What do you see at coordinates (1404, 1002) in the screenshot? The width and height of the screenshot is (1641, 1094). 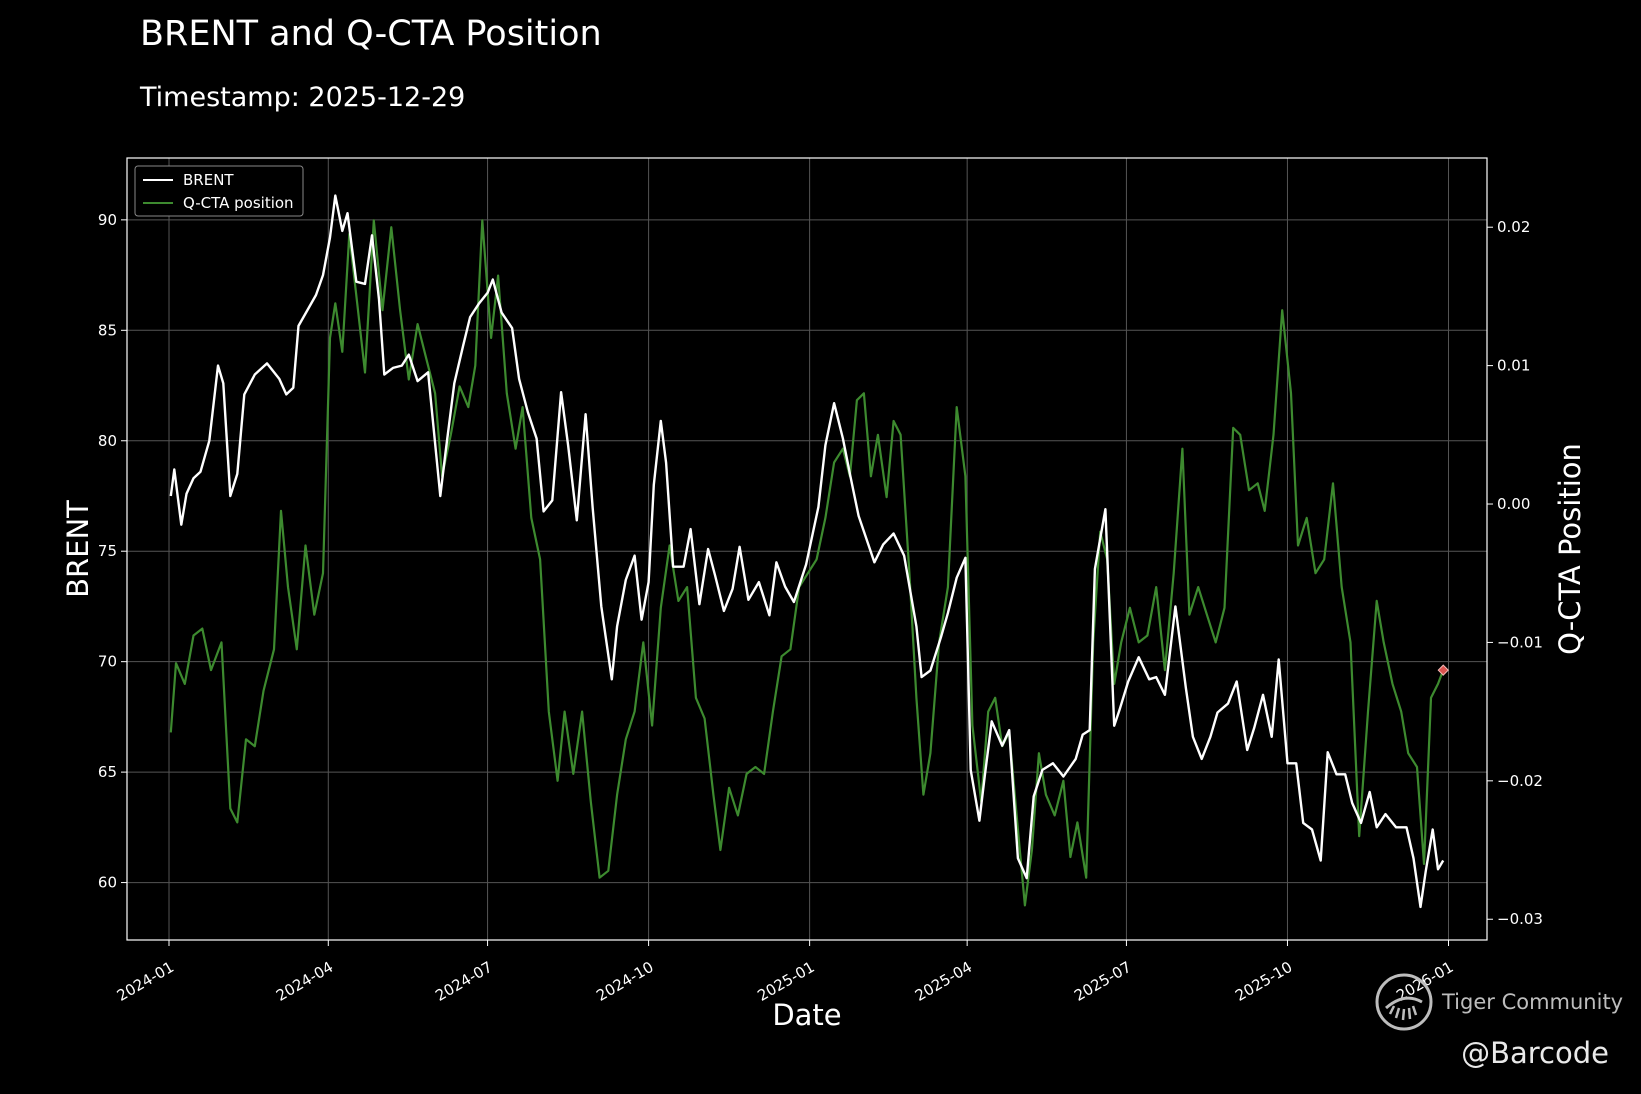 I see `tiger-logo-icon` at bounding box center [1404, 1002].